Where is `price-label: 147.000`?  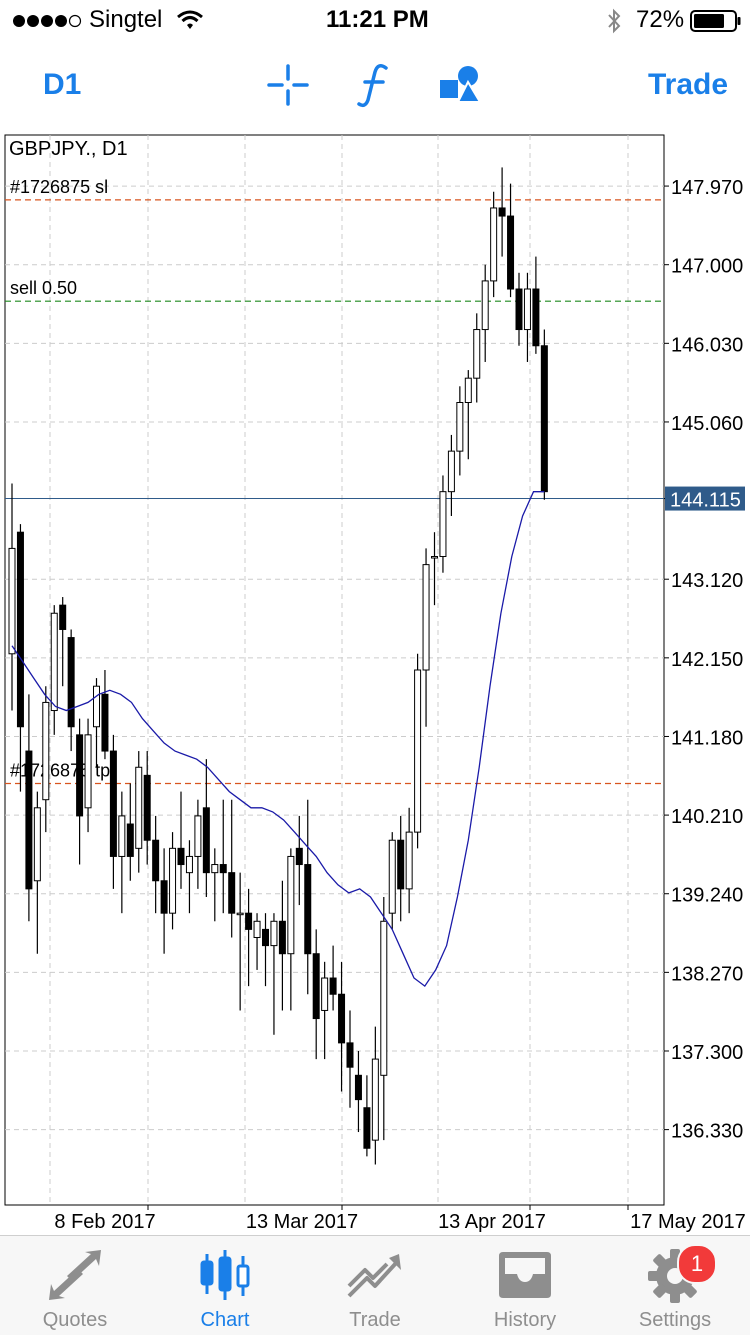
price-label: 147.000 is located at coordinates (707, 267).